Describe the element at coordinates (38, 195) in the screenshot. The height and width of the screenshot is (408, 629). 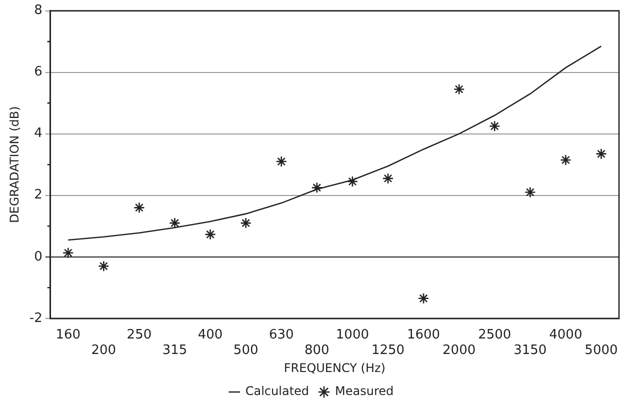
I see `y-tick-label: 2` at that location.